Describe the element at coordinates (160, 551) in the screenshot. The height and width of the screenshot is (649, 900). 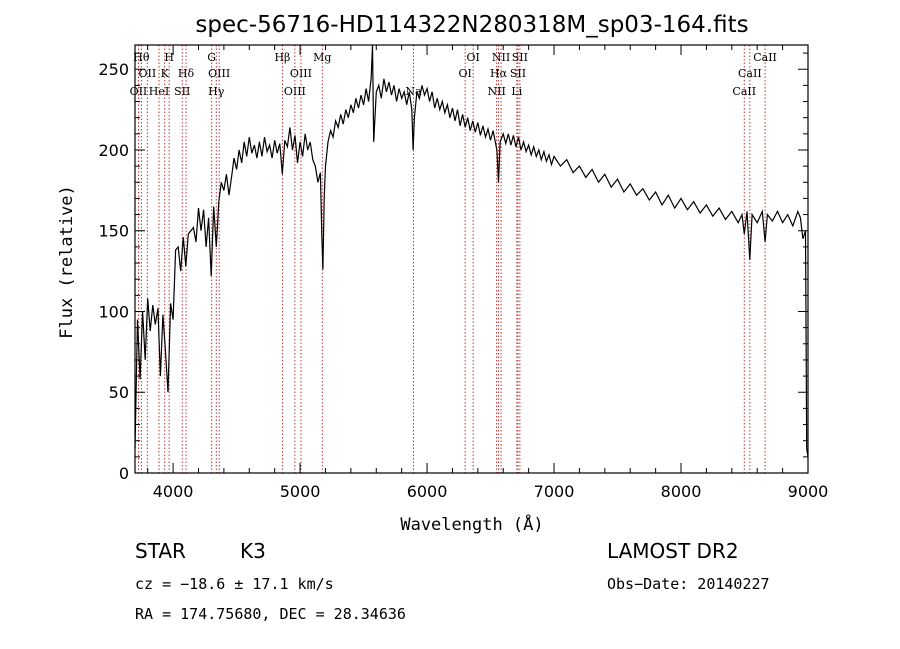
I see `object-class: STAR` at that location.